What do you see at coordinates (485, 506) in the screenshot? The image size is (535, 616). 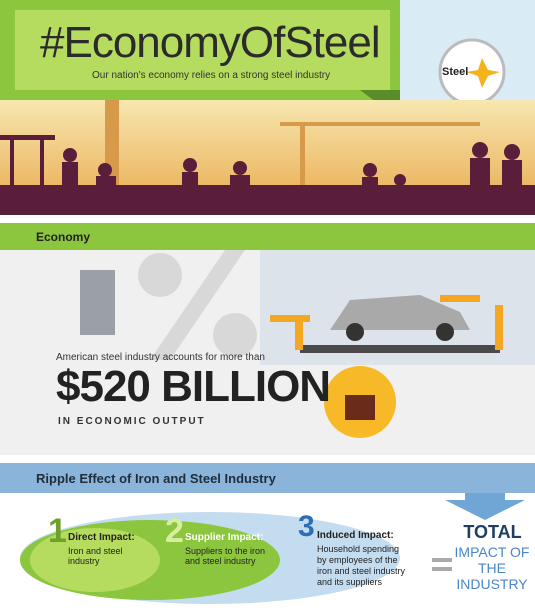 I see `arrow` at bounding box center [485, 506].